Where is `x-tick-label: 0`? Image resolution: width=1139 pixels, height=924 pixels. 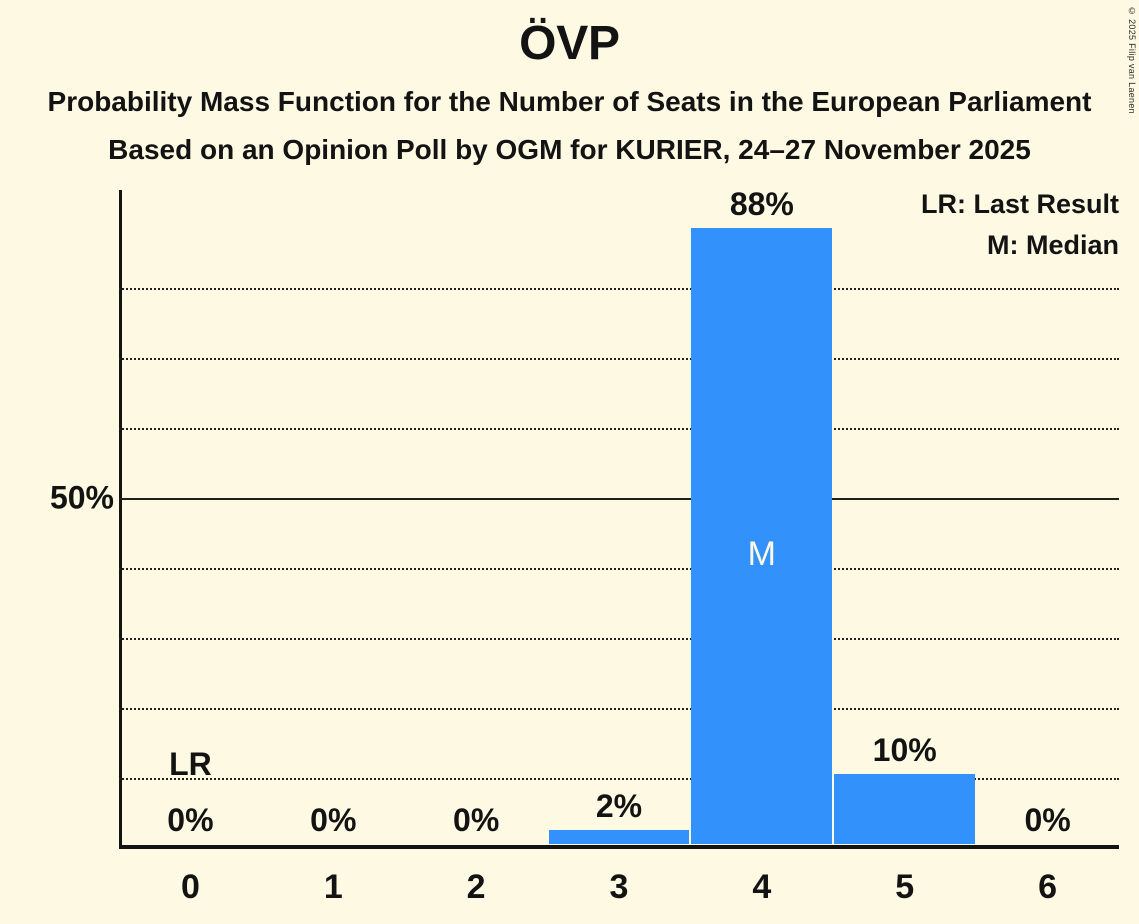
x-tick-label: 0 is located at coordinates (190, 887).